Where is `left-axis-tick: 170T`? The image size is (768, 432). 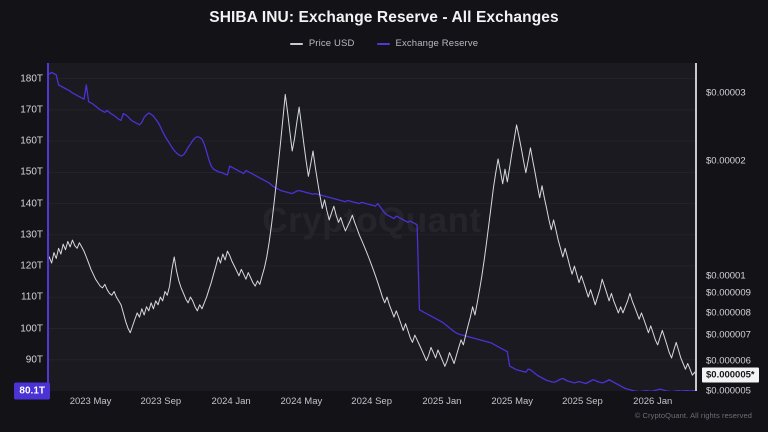 left-axis-tick: 170T is located at coordinates (31, 110).